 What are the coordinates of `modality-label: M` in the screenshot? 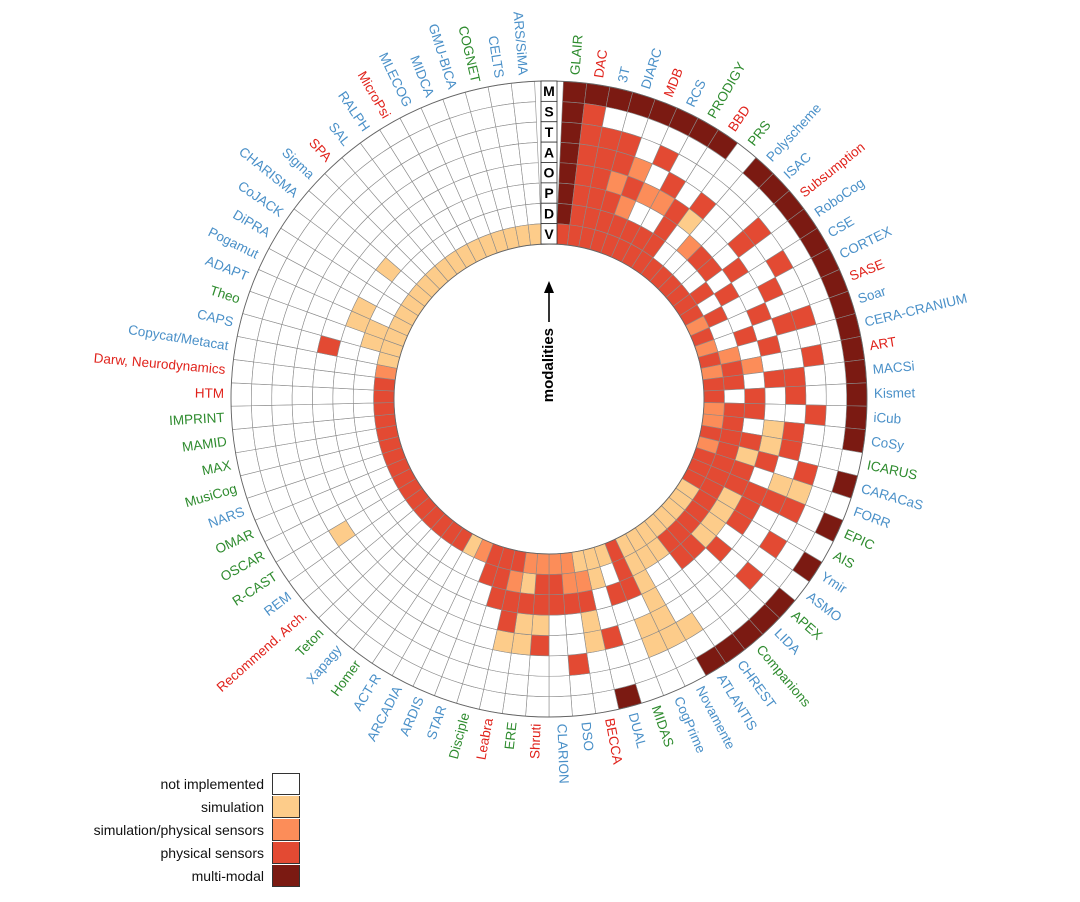 It's located at (549, 91).